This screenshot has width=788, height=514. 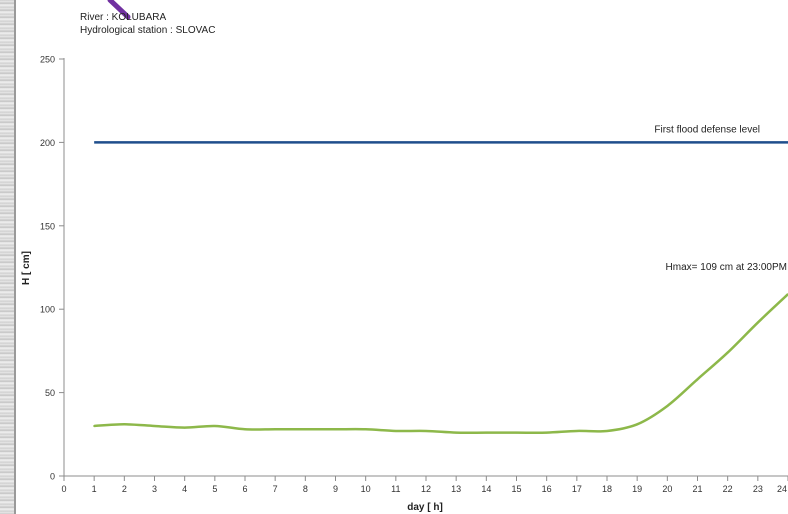 I want to click on x-tick-label: 18, so click(x=607, y=489).